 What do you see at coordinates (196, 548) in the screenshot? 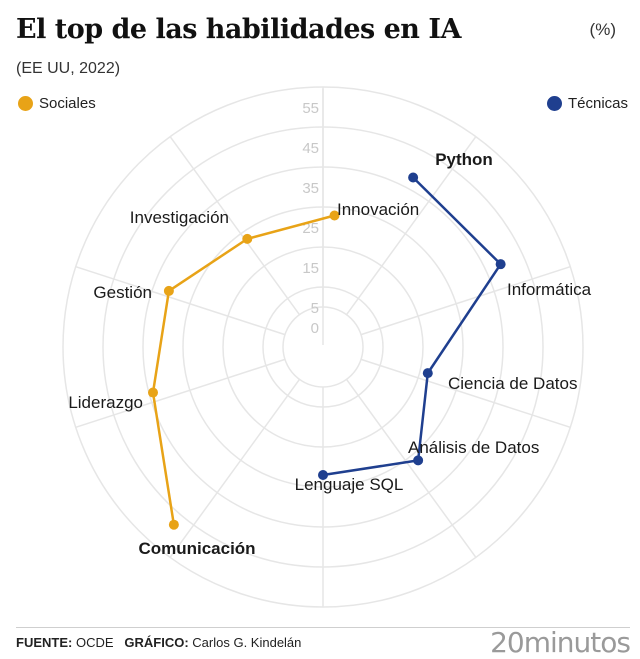
I see `point-label-0-4: Comunicación` at bounding box center [196, 548].